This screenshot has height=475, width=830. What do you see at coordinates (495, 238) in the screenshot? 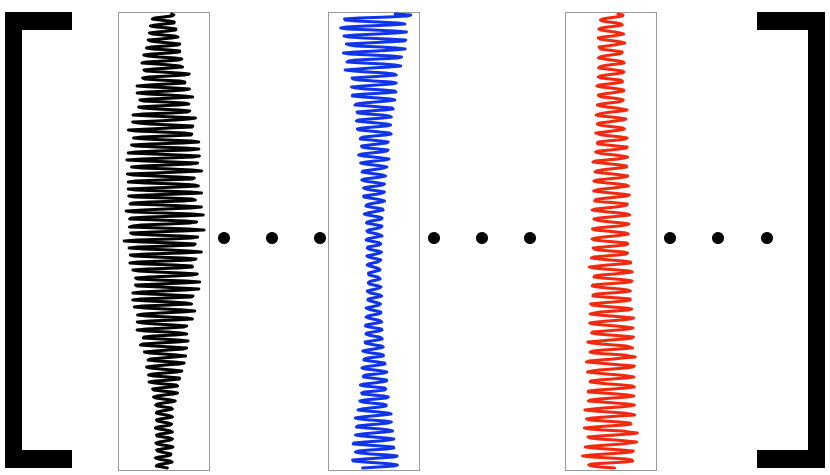
I see `ellipsis` at bounding box center [495, 238].